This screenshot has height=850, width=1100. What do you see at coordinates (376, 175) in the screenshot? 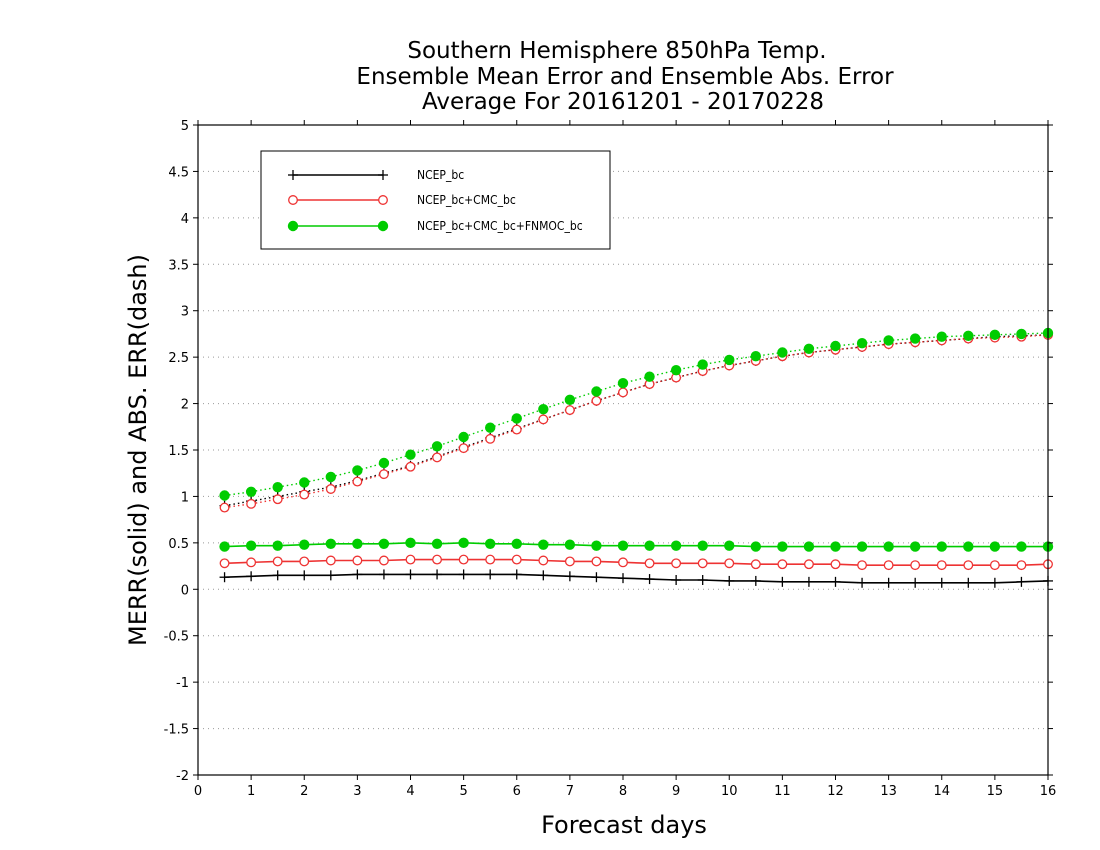
I see `legend-entry: NCEP_bc` at bounding box center [376, 175].